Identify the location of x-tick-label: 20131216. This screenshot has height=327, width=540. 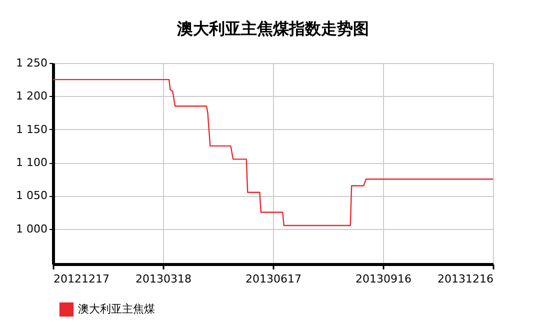
(466, 279).